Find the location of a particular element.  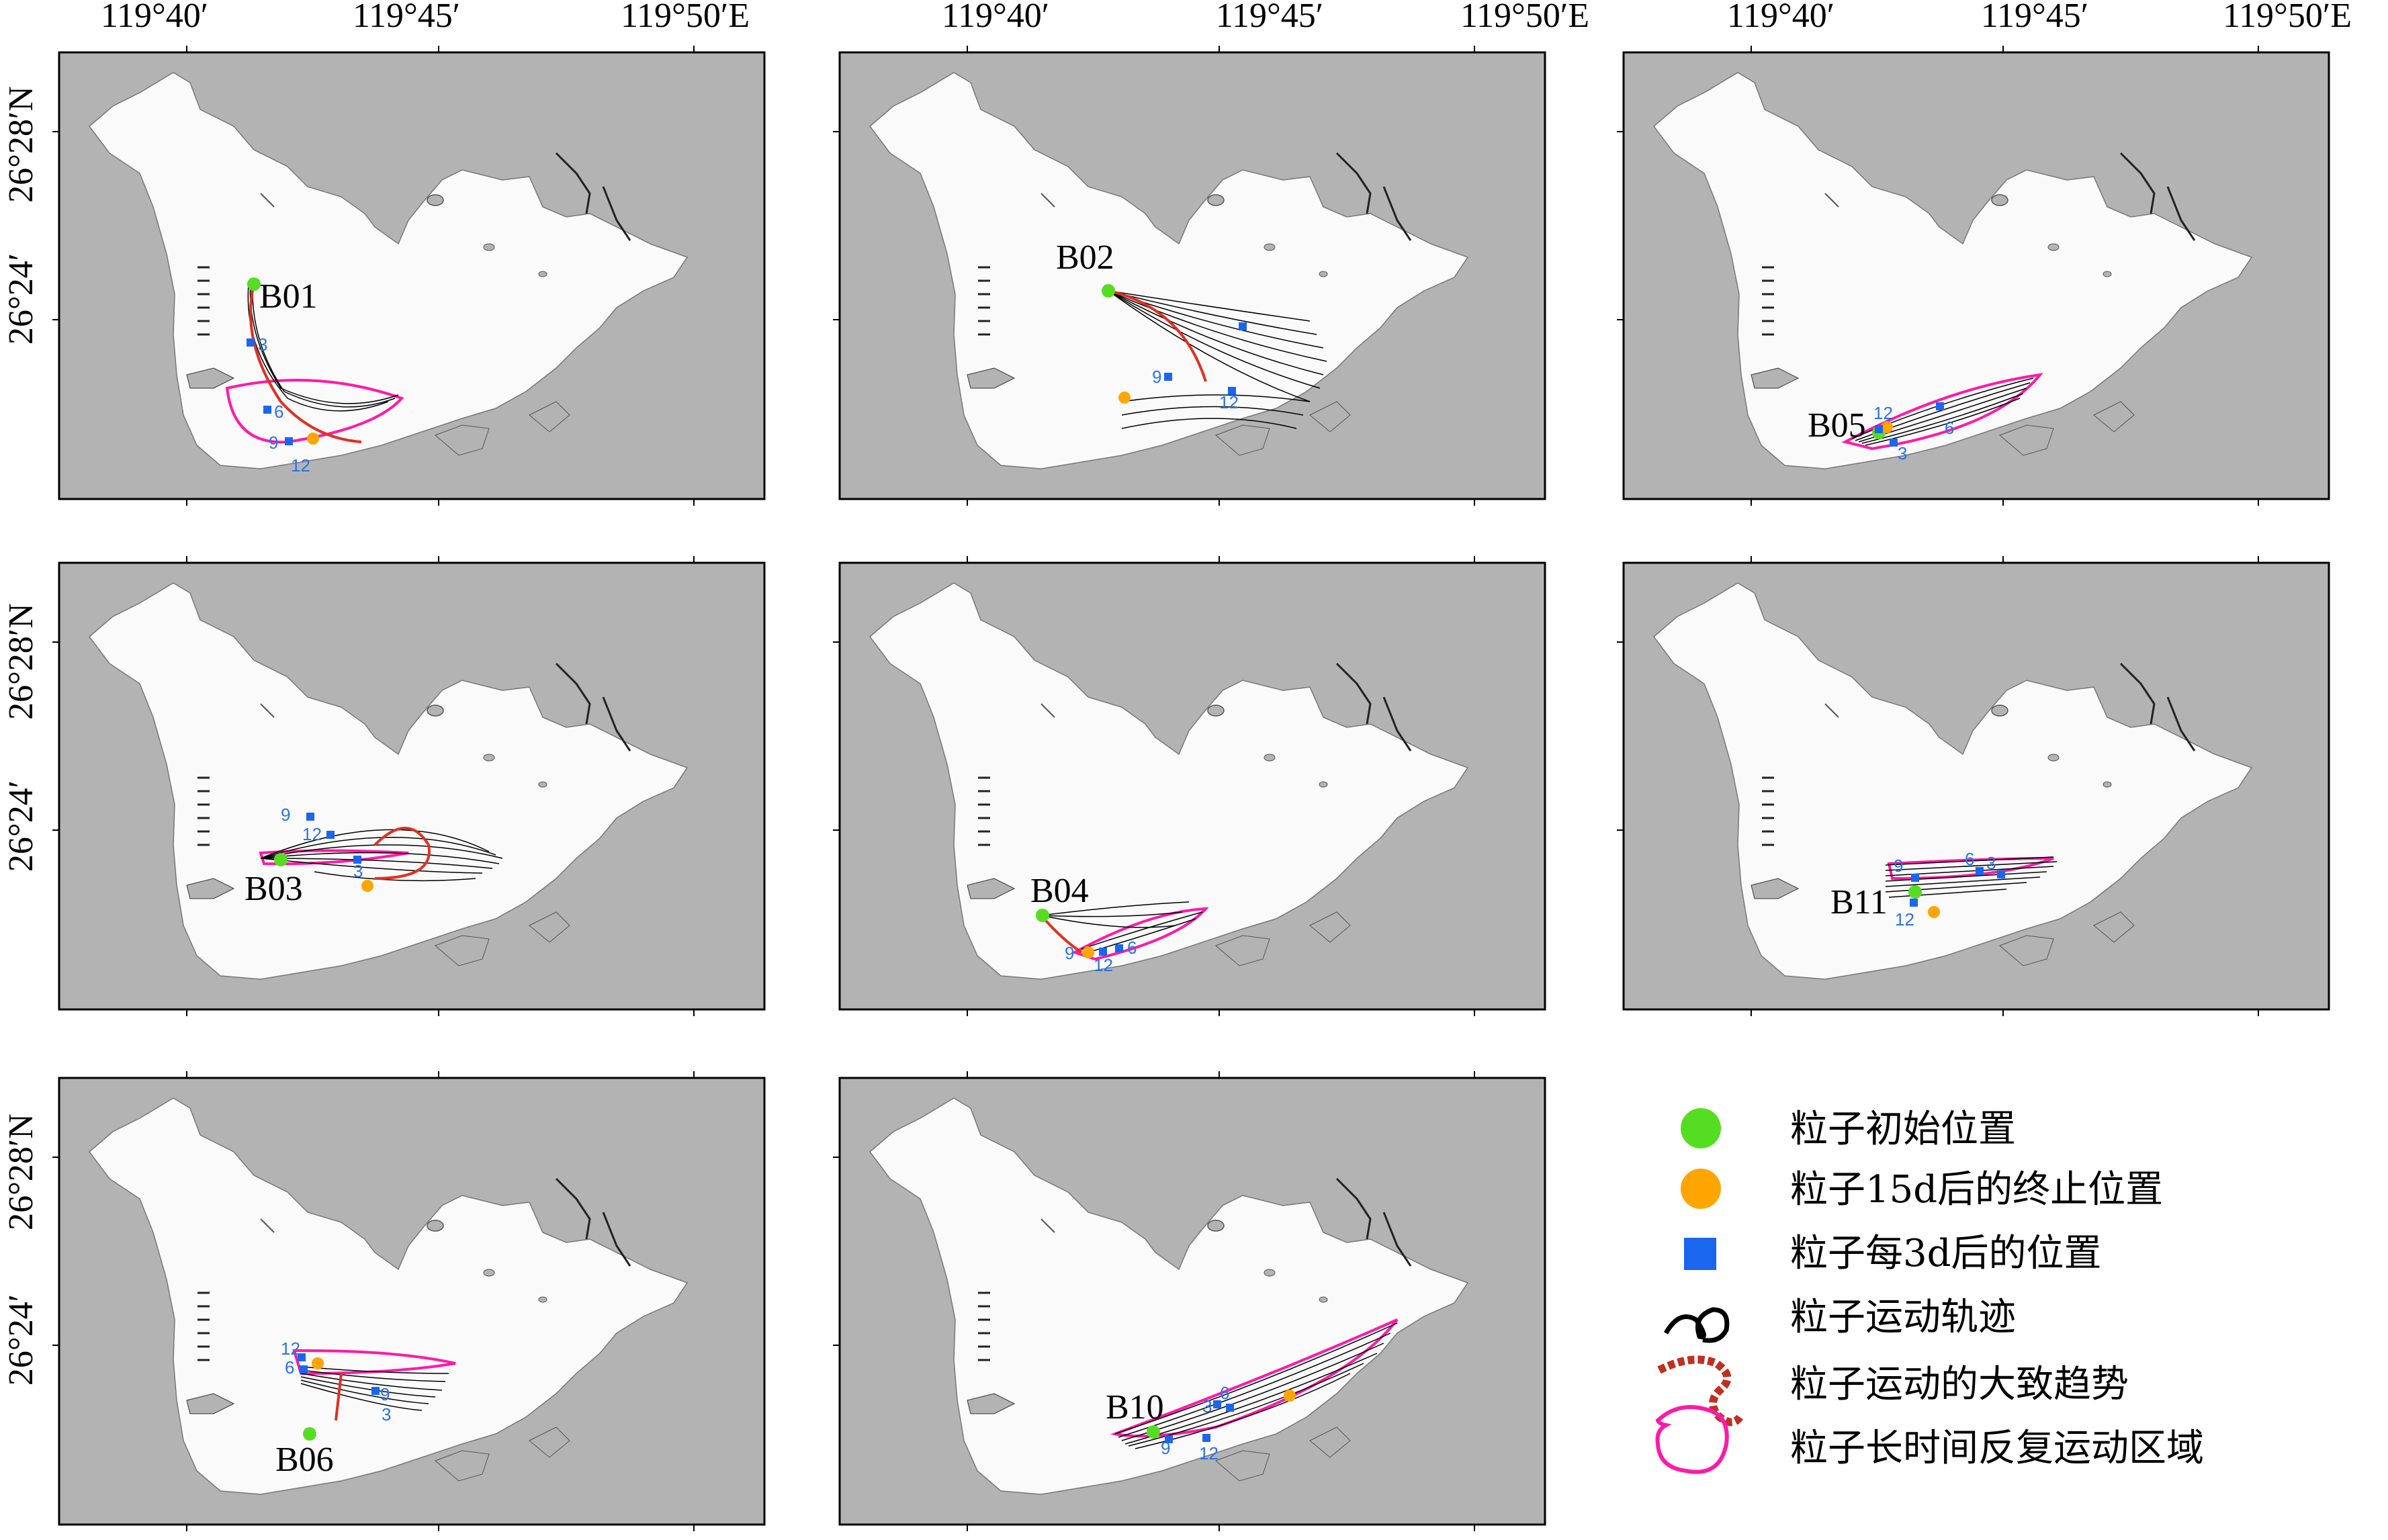

legend-label: 粒子运动的大致趋势 is located at coordinates (1959, 1384).